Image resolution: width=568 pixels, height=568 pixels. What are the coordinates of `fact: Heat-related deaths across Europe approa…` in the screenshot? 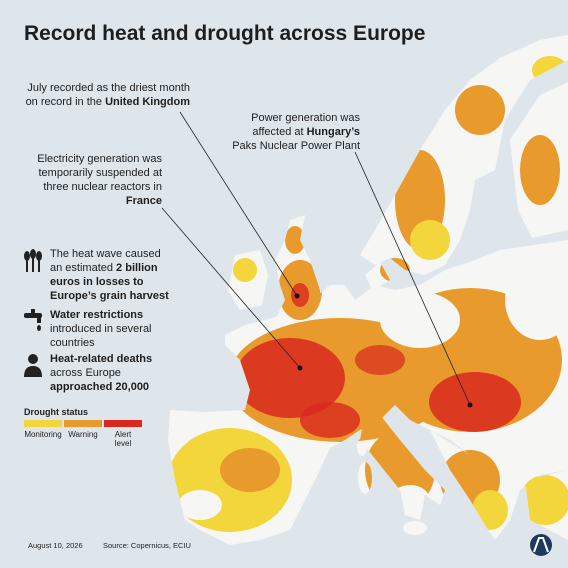 It's located at (101, 373).